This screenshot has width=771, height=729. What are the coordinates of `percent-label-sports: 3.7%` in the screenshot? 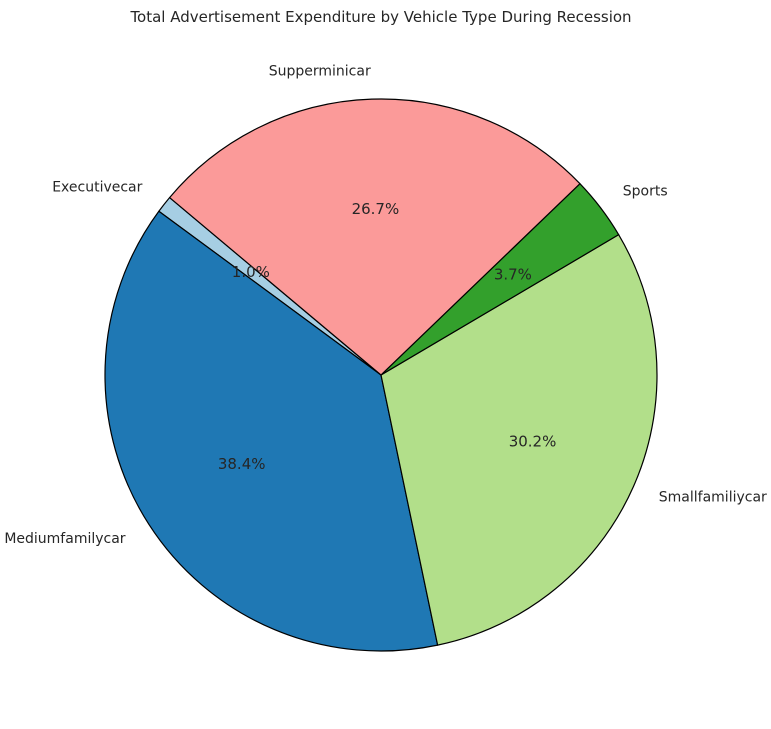 It's located at (513, 274).